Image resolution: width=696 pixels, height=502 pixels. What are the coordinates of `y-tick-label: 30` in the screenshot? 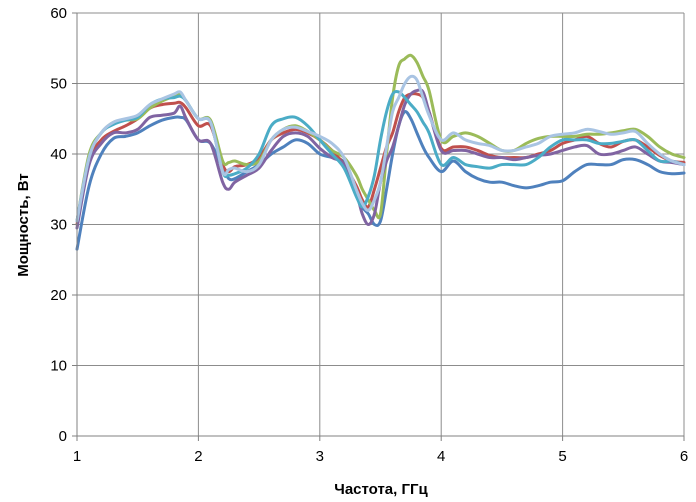 It's located at (58, 225).